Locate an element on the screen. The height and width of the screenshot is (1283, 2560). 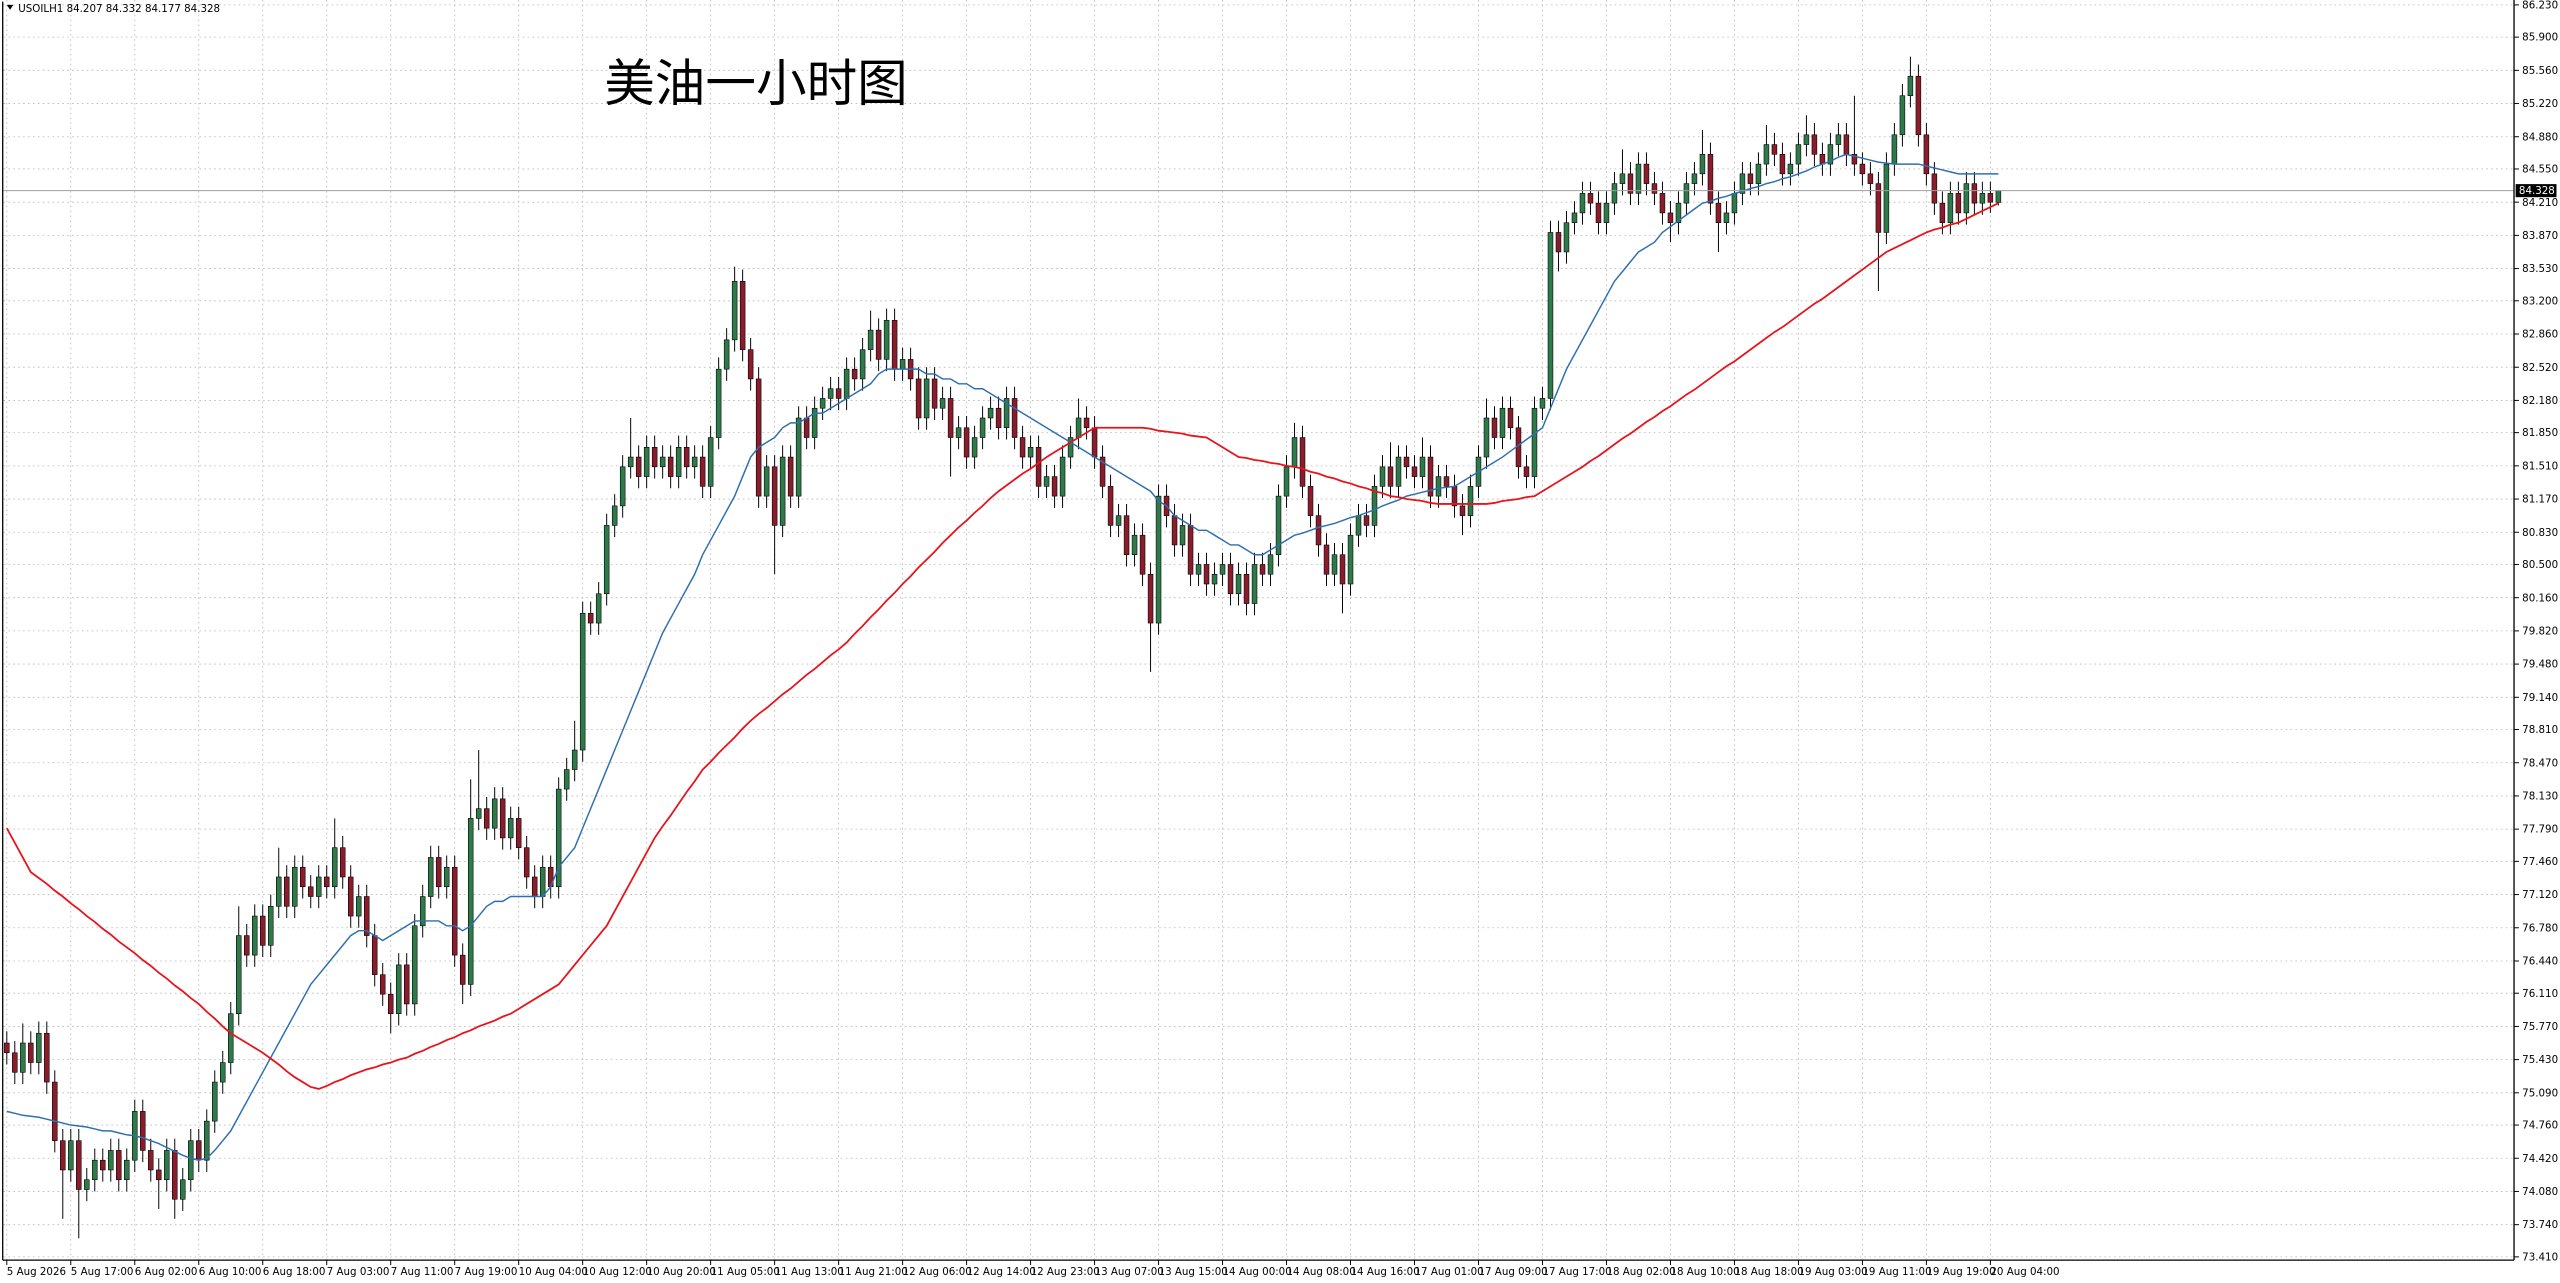
y-tick-label: 75.770 is located at coordinates (2540, 1027).